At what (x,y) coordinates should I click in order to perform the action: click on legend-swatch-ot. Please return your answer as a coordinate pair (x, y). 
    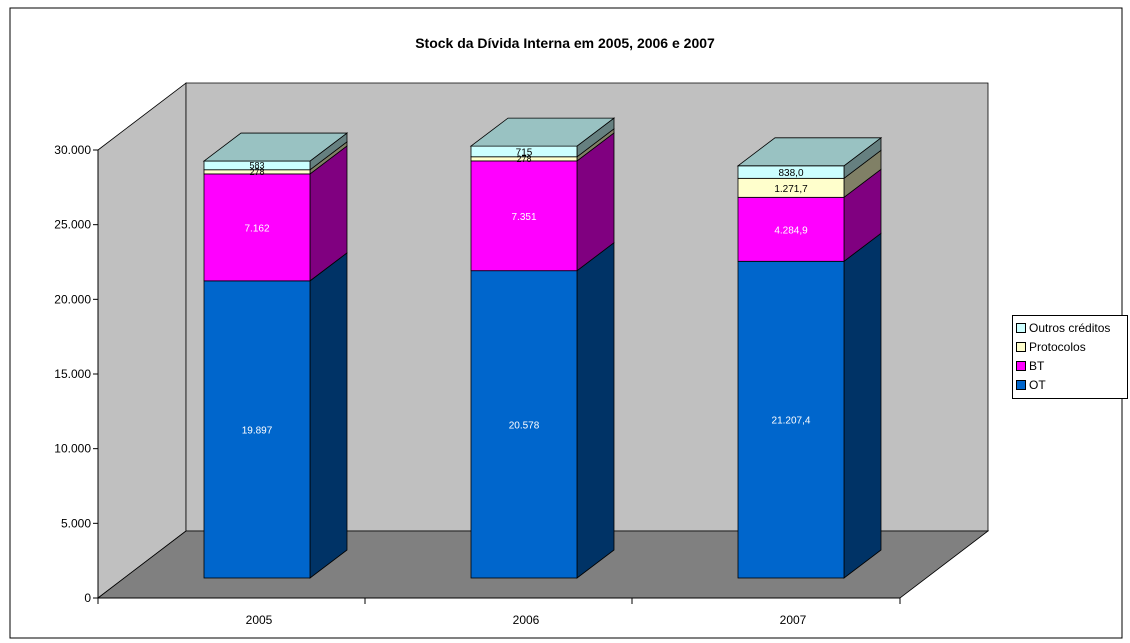
    Looking at the image, I should click on (1021, 384).